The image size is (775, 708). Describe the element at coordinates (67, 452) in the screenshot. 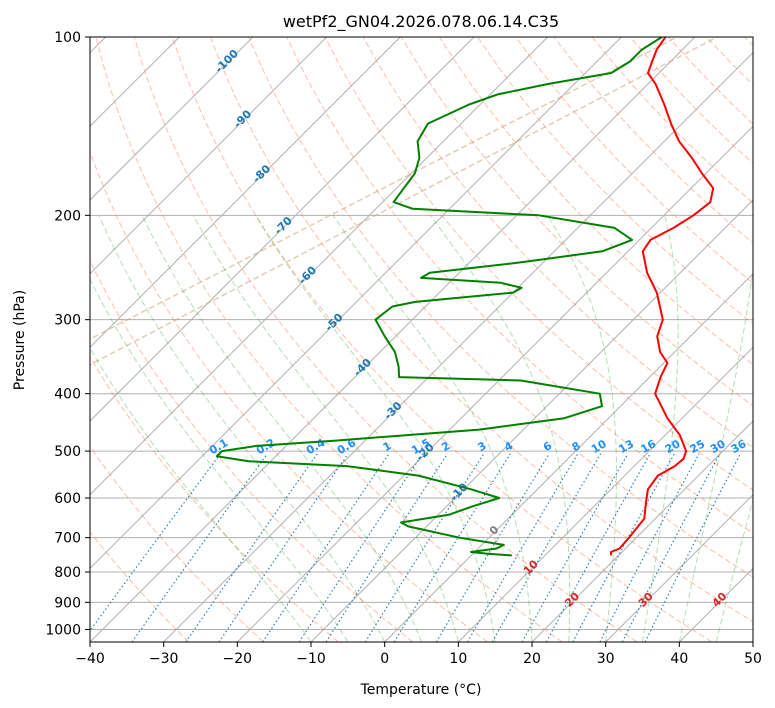

I see `y-tick-label: 500` at that location.